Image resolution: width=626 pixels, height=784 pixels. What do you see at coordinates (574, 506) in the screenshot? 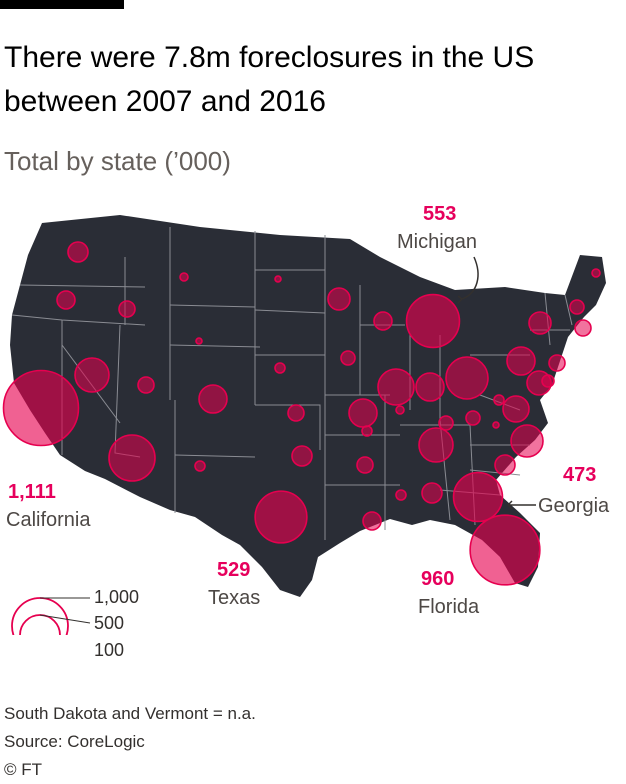
I see `georgia-label: Georgia` at bounding box center [574, 506].